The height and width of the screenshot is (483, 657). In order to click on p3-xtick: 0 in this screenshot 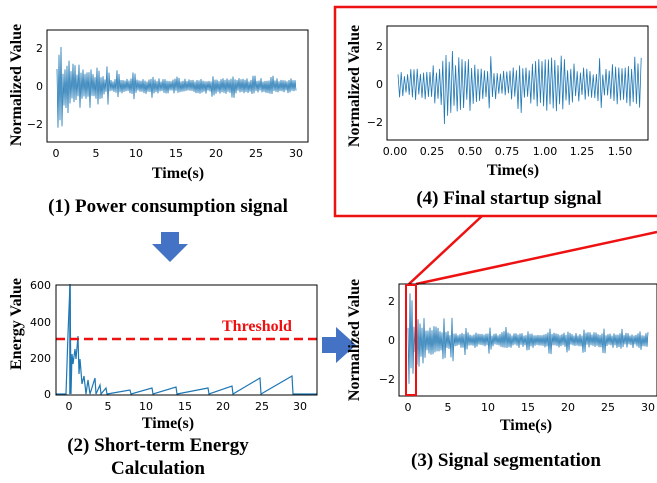, I will do `click(408, 407)`.